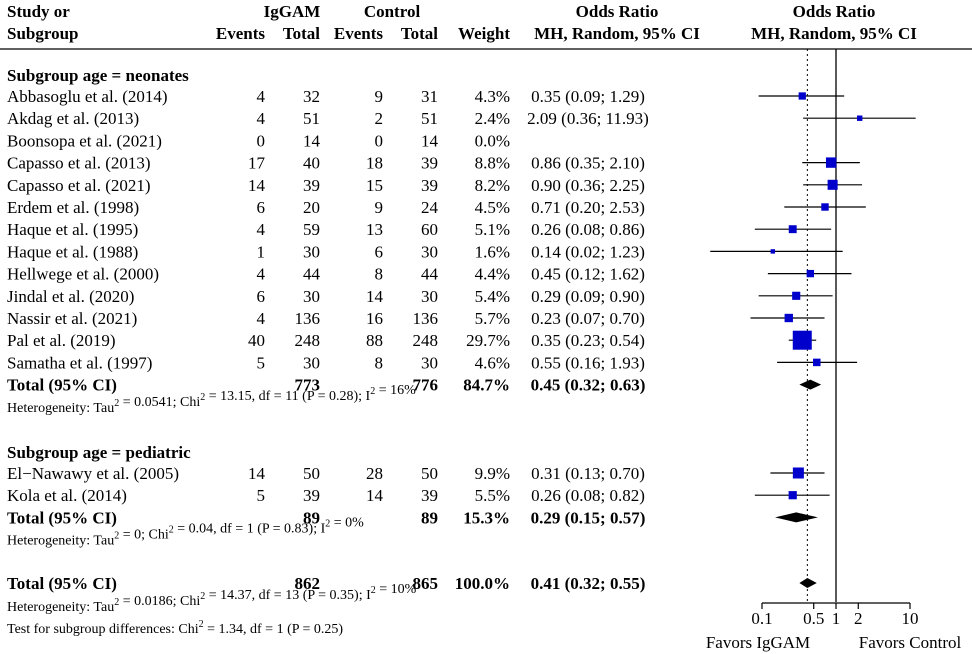  I want to click on study-name: Kola et al. (2014), so click(67, 495).